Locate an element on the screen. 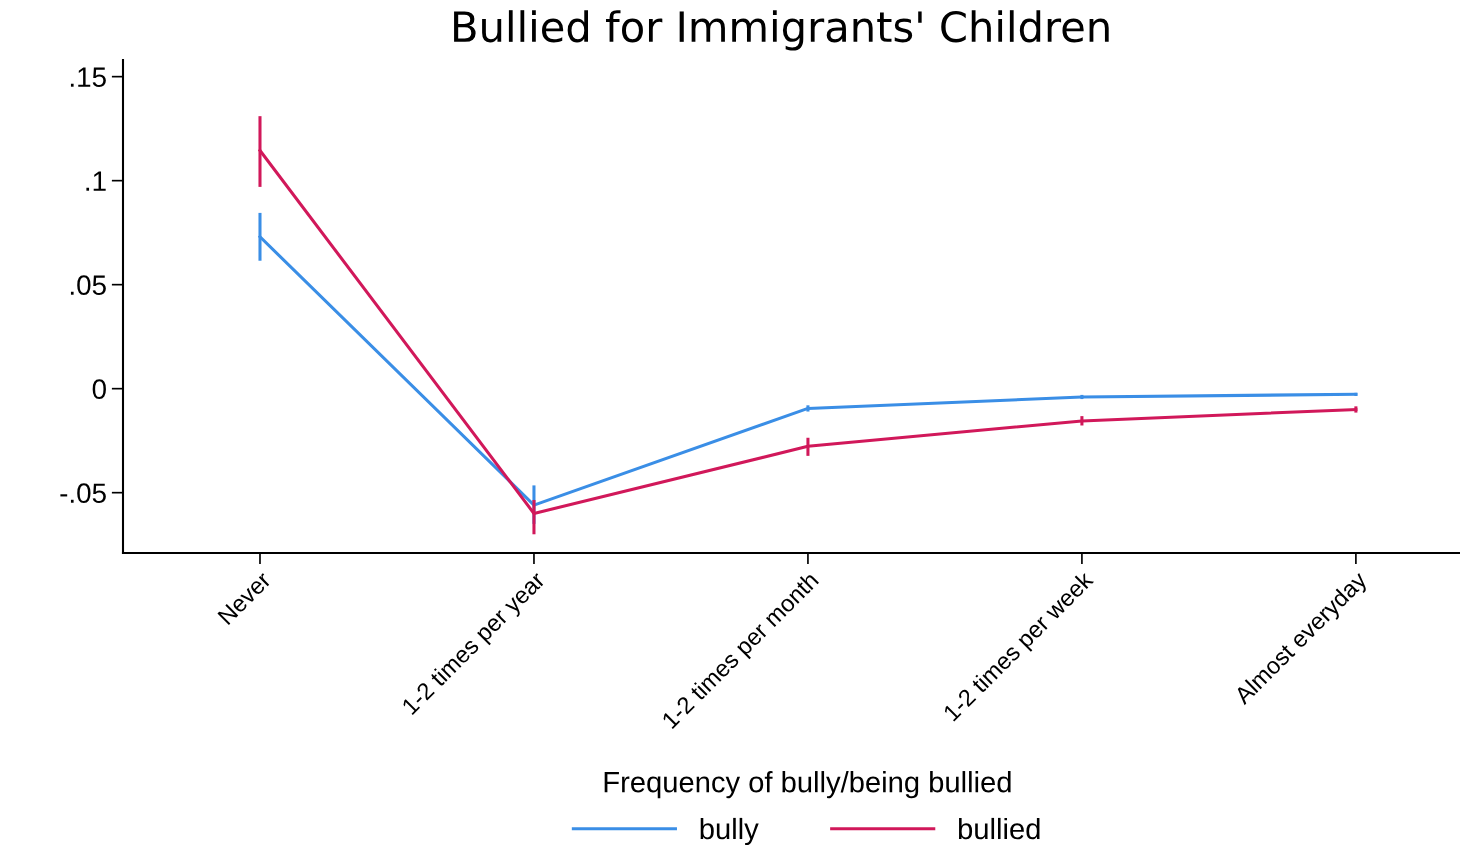 Image resolution: width=1460 pixels, height=867 pixels. y-tick-label: 0 is located at coordinates (99, 389).